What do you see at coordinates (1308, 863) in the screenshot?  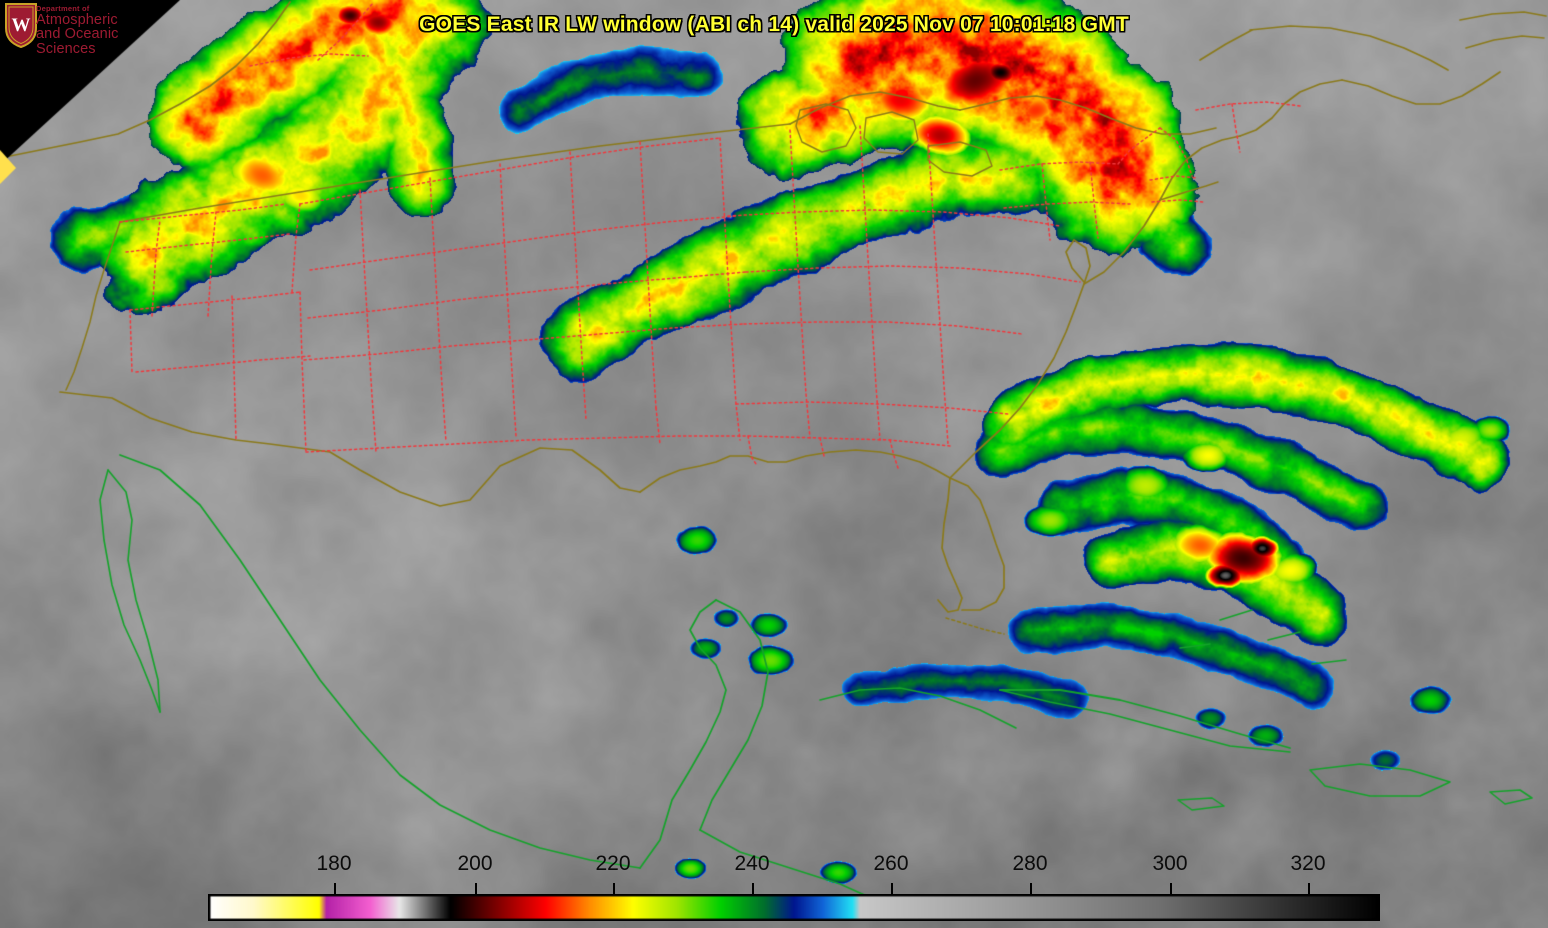 I see `colorbar-tick-label: 320` at bounding box center [1308, 863].